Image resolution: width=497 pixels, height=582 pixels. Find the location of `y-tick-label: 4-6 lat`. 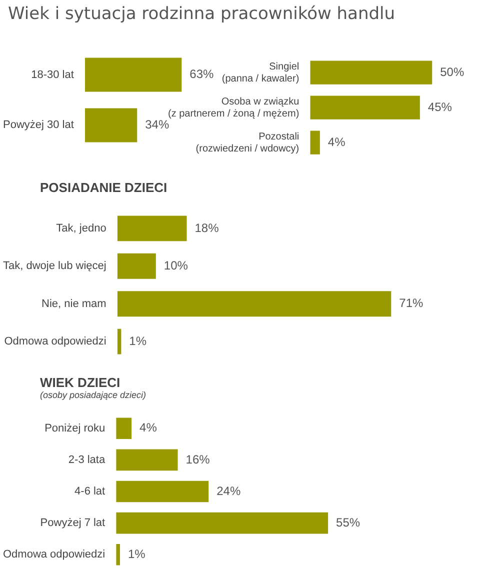

y-tick-label: 4-6 lat is located at coordinates (90, 492).